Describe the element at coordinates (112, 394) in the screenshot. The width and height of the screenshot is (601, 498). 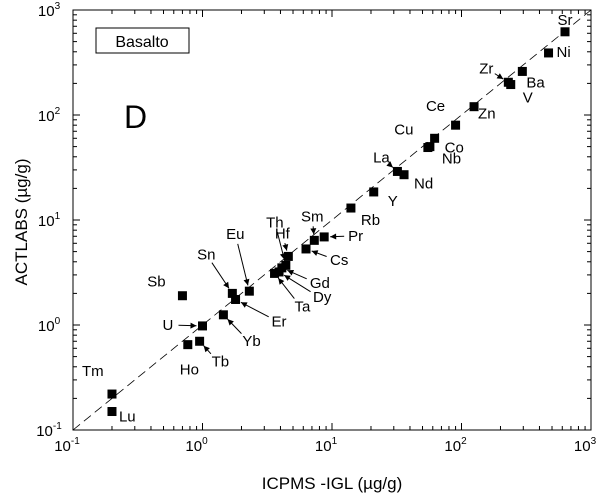
I see `point-tm` at that location.